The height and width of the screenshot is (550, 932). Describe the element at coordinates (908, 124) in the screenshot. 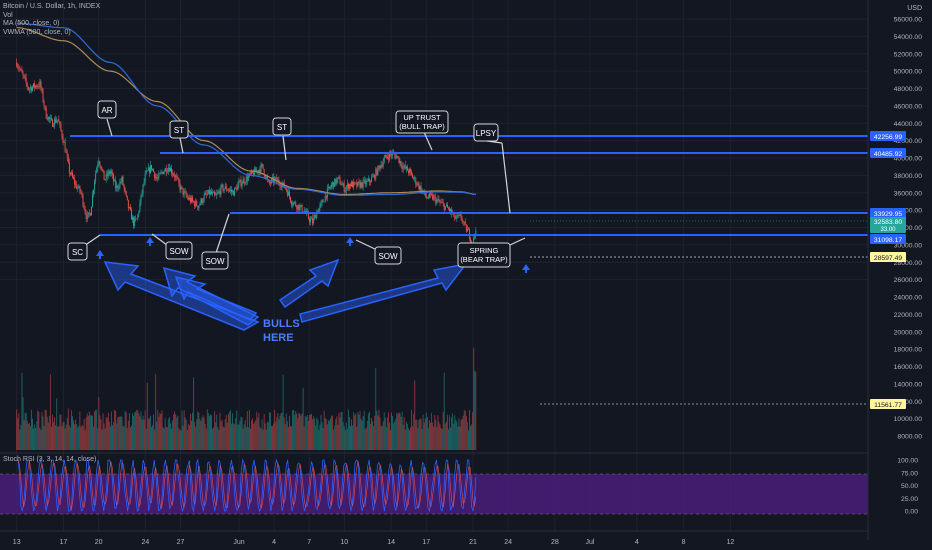

I see `price-tick-label: 44000.00` at that location.